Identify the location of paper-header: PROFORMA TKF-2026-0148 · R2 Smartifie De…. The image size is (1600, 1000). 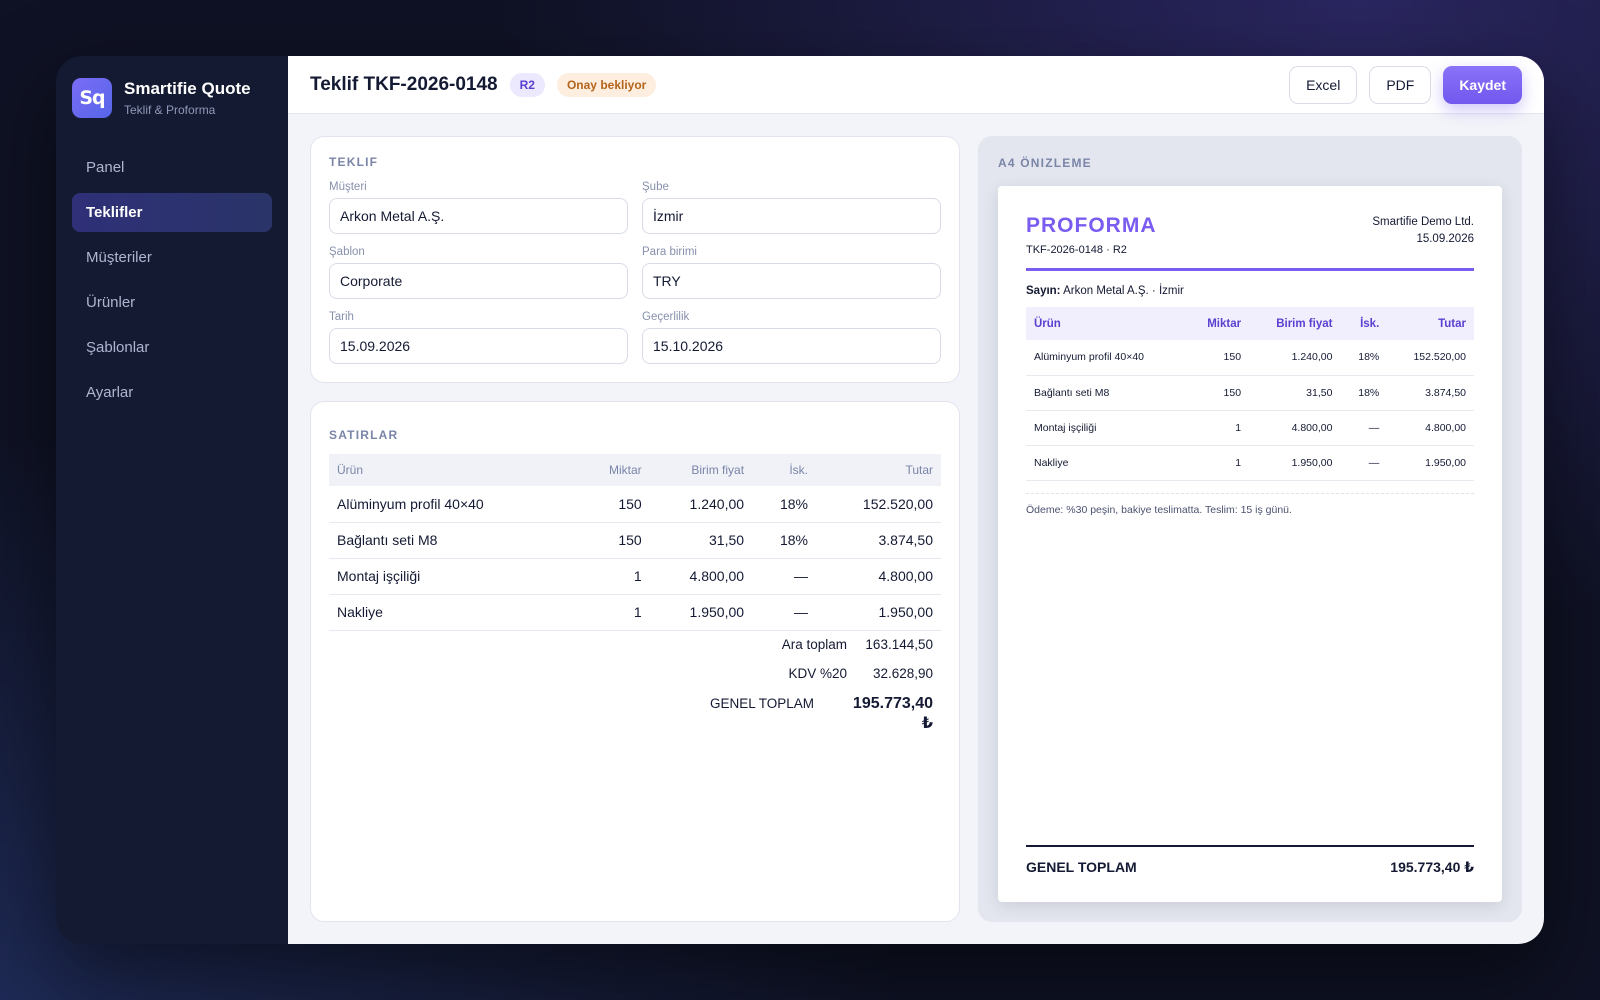
(1250, 242).